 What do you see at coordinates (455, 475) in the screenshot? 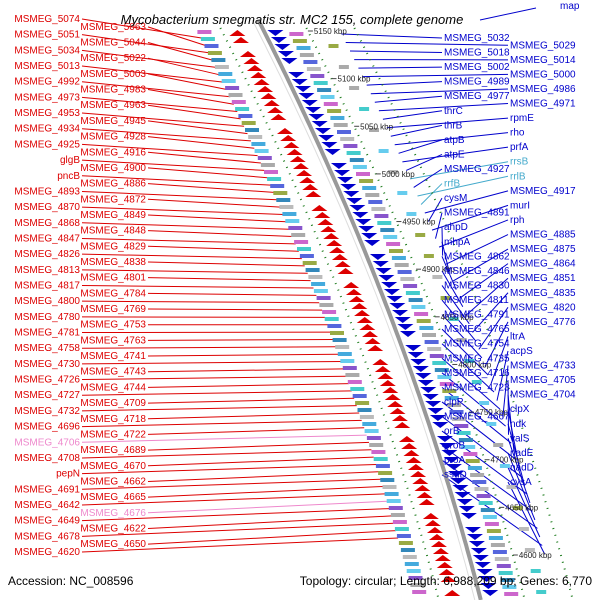
I see `reverse-gene-label: ssuD` at bounding box center [455, 475].